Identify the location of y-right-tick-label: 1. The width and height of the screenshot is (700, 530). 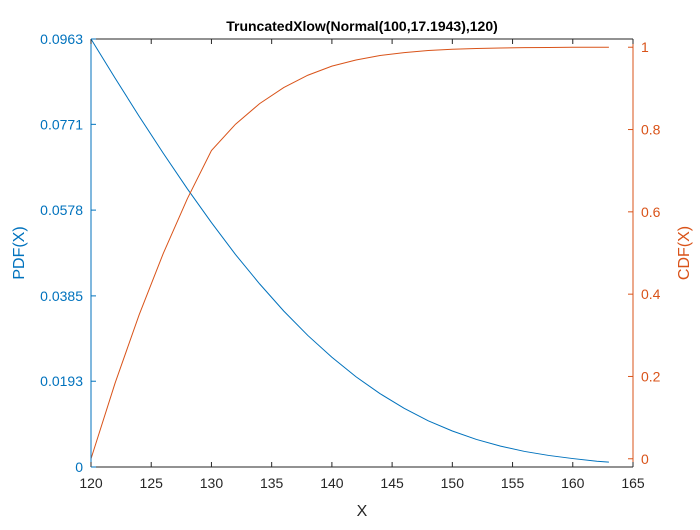
(645, 47).